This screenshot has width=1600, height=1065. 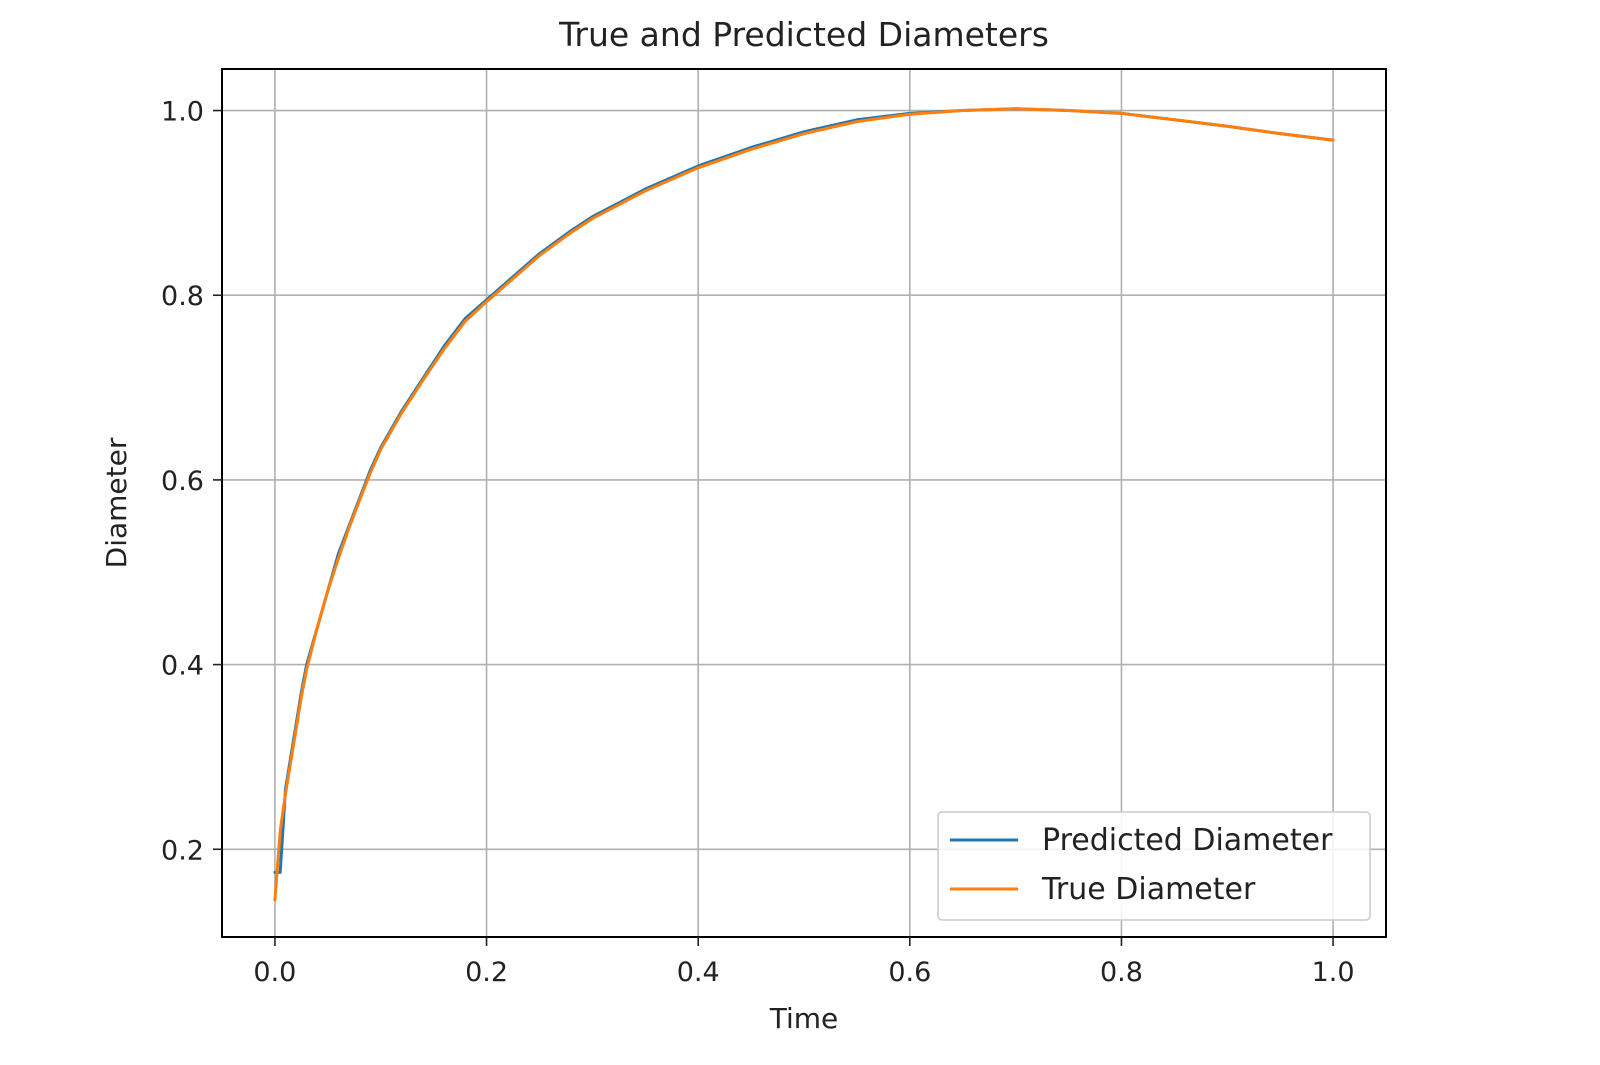 What do you see at coordinates (116, 502) in the screenshot?
I see `y-axis-title: Diameter` at bounding box center [116, 502].